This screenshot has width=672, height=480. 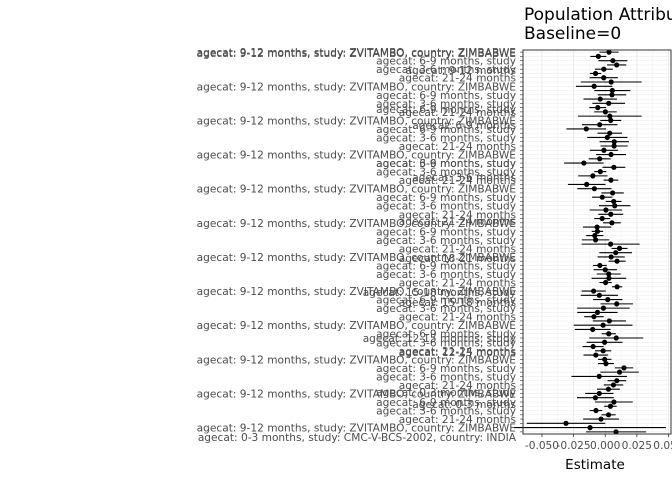 I want to click on estimate-points, so click(x=595, y=242).